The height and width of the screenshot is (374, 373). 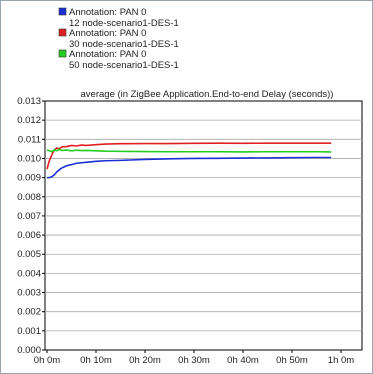 I want to click on y-tick-label: 0.011, so click(x=29, y=139).